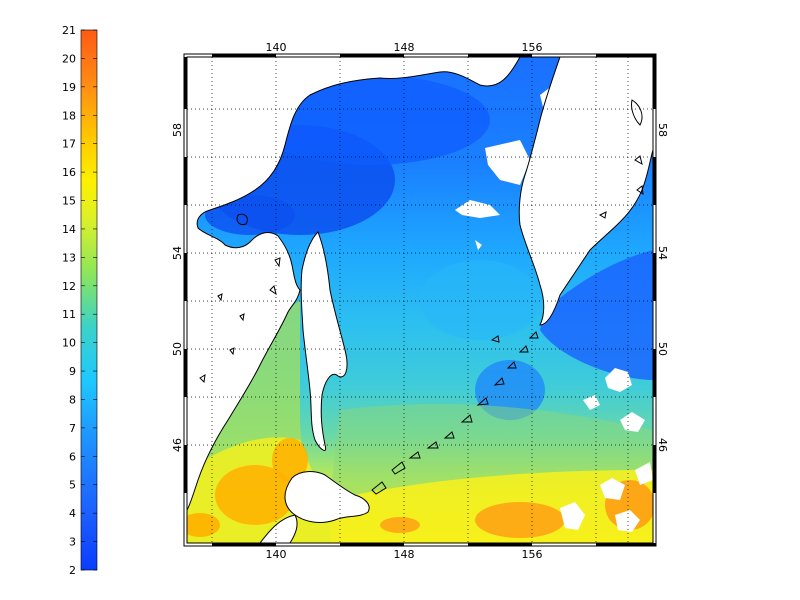  I want to click on colorbar-tick-label: 6, so click(72, 456).